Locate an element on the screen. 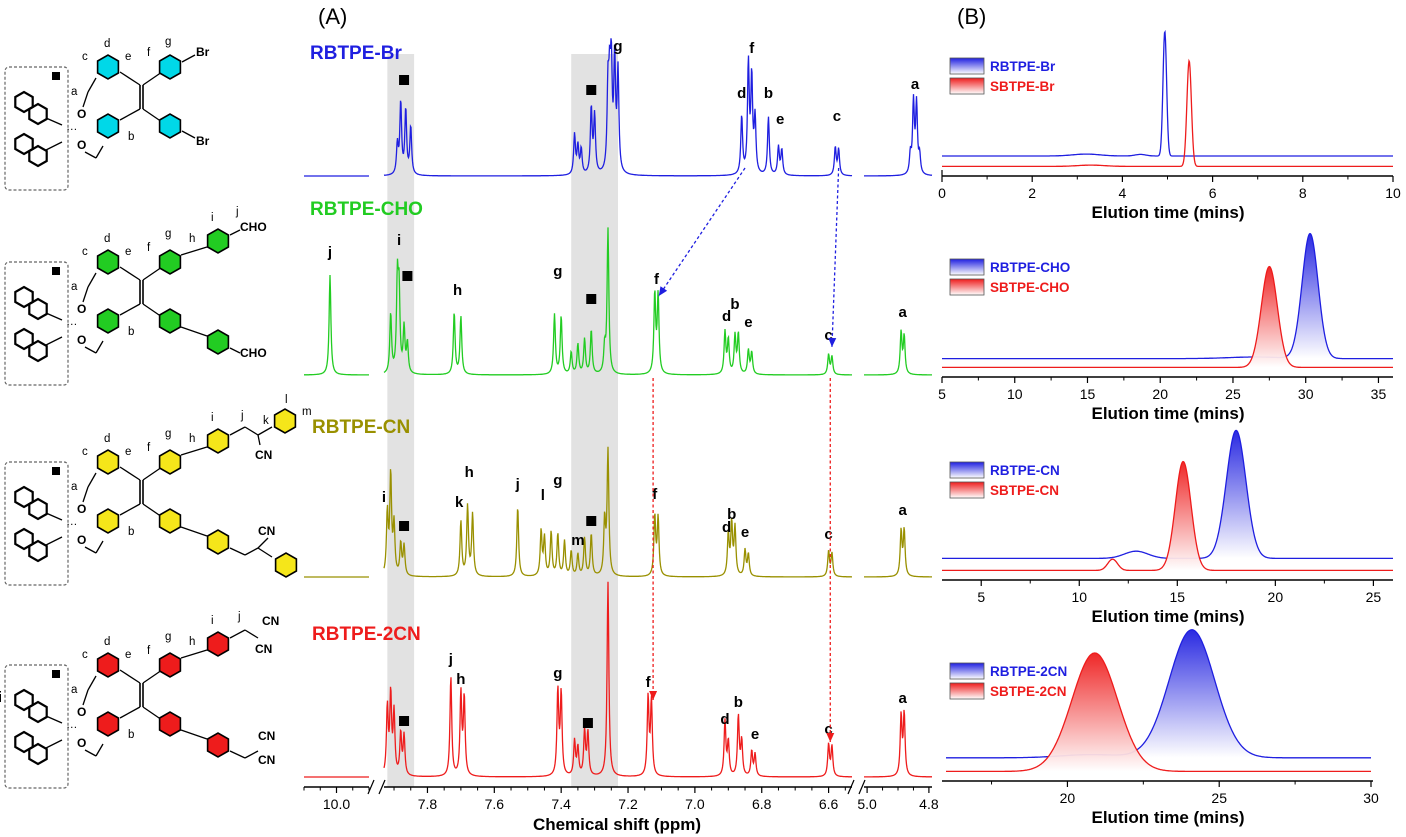 The image size is (1406, 837). x-tick-label: 15 is located at coordinates (1178, 597).